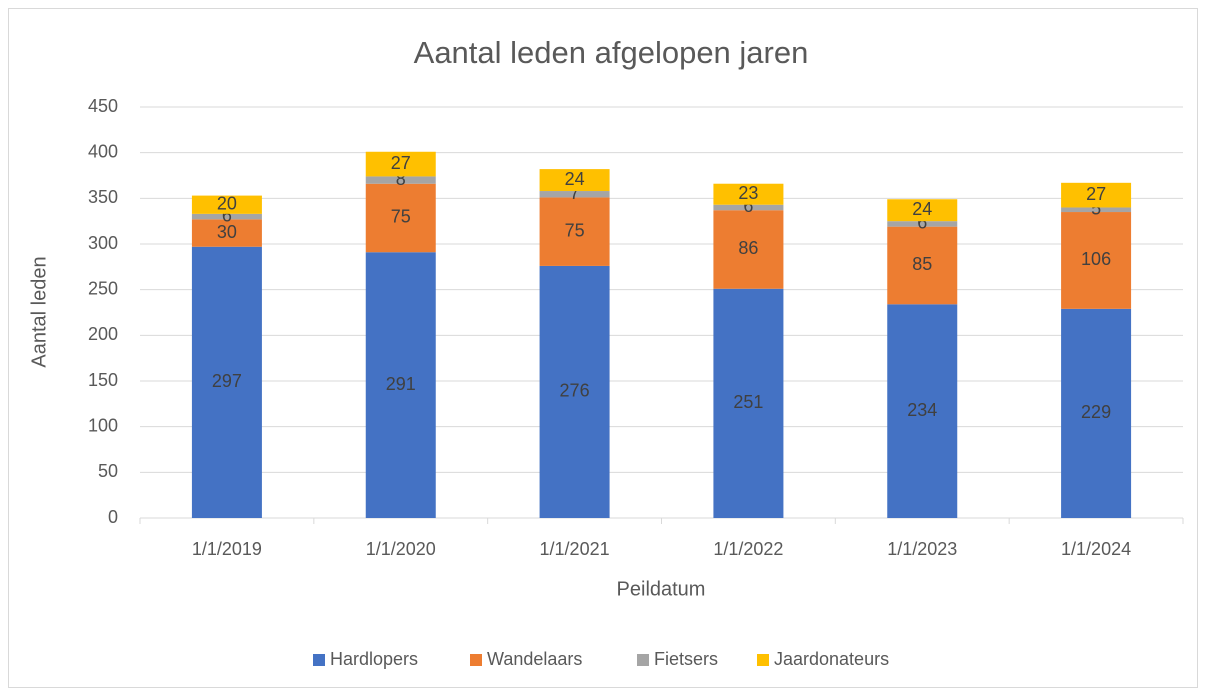 The height and width of the screenshot is (693, 1206). I want to click on data-label: 23, so click(748, 193).